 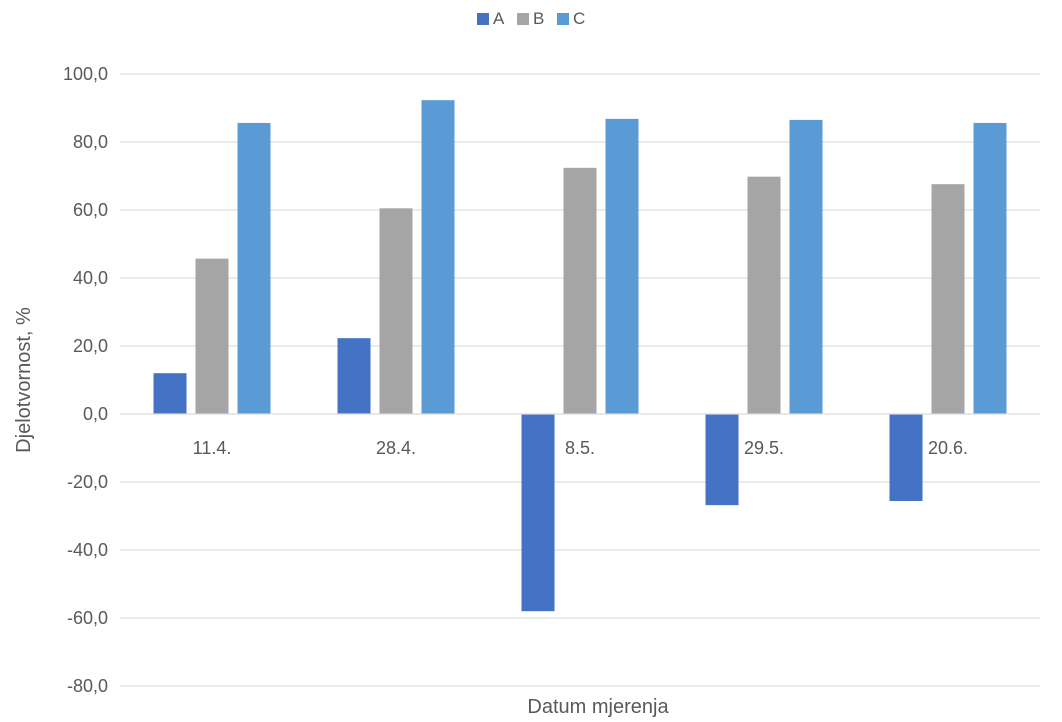 I want to click on legend-swatch-A, so click(x=483, y=19).